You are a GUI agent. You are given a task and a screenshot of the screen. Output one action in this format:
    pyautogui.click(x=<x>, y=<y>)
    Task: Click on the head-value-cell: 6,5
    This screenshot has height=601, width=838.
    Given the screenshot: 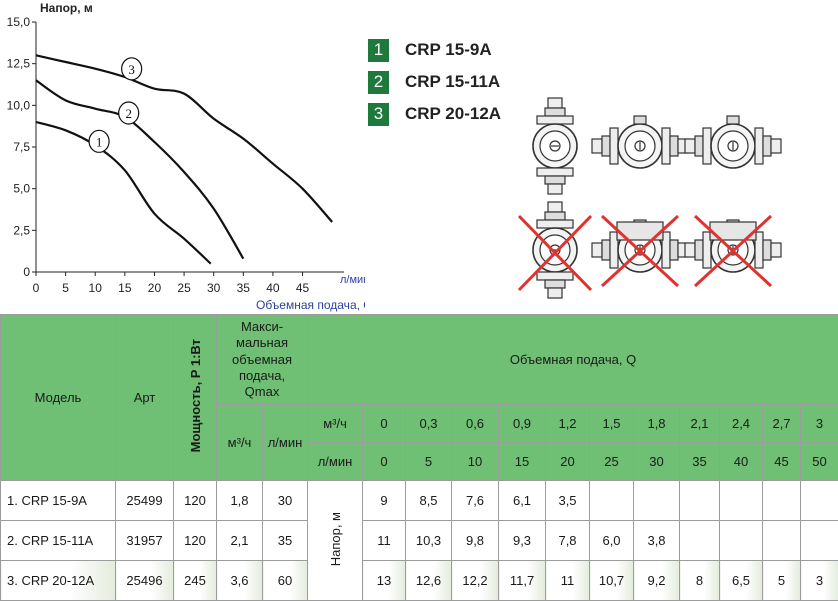 What is the action you would take?
    pyautogui.click(x=741, y=581)
    